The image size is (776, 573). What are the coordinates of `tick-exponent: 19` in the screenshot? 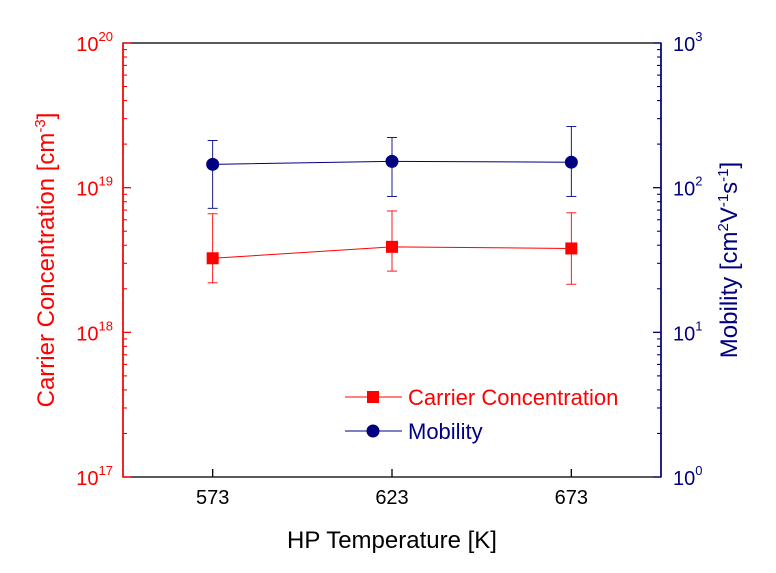 It's located at (106, 181).